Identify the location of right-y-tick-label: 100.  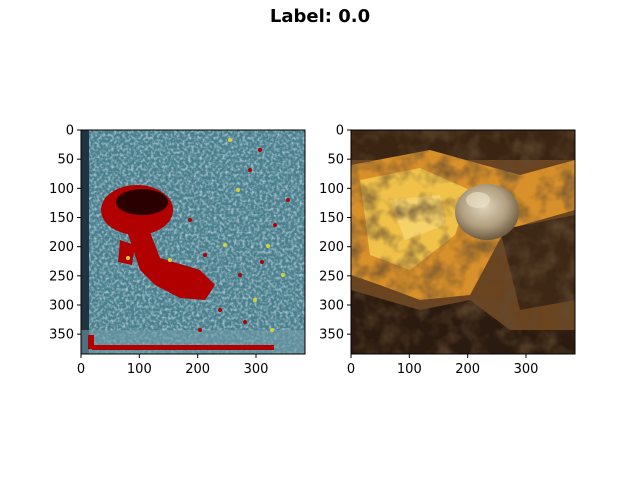
(331, 189).